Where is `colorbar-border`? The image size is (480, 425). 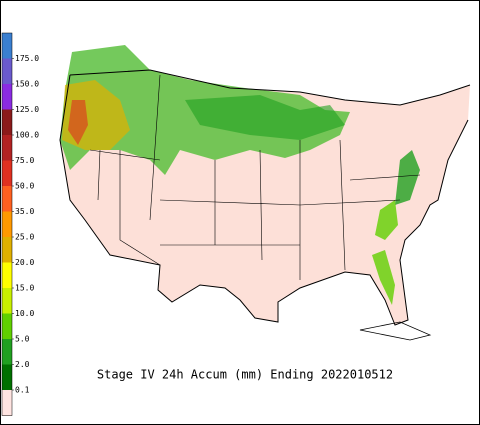
colorbar-border is located at coordinates (7, 224).